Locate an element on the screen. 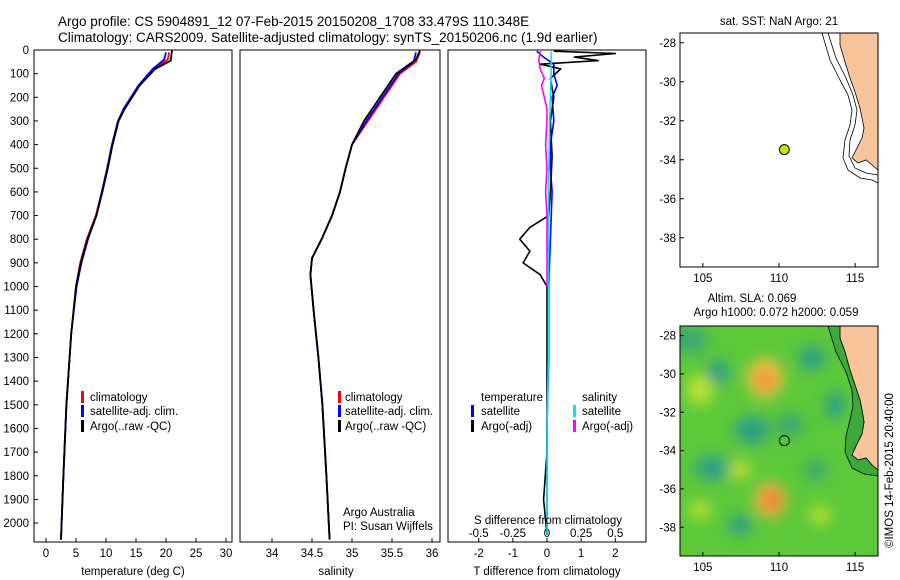 The width and height of the screenshot is (900, 580). legend-title: salinity is located at coordinates (599, 398).